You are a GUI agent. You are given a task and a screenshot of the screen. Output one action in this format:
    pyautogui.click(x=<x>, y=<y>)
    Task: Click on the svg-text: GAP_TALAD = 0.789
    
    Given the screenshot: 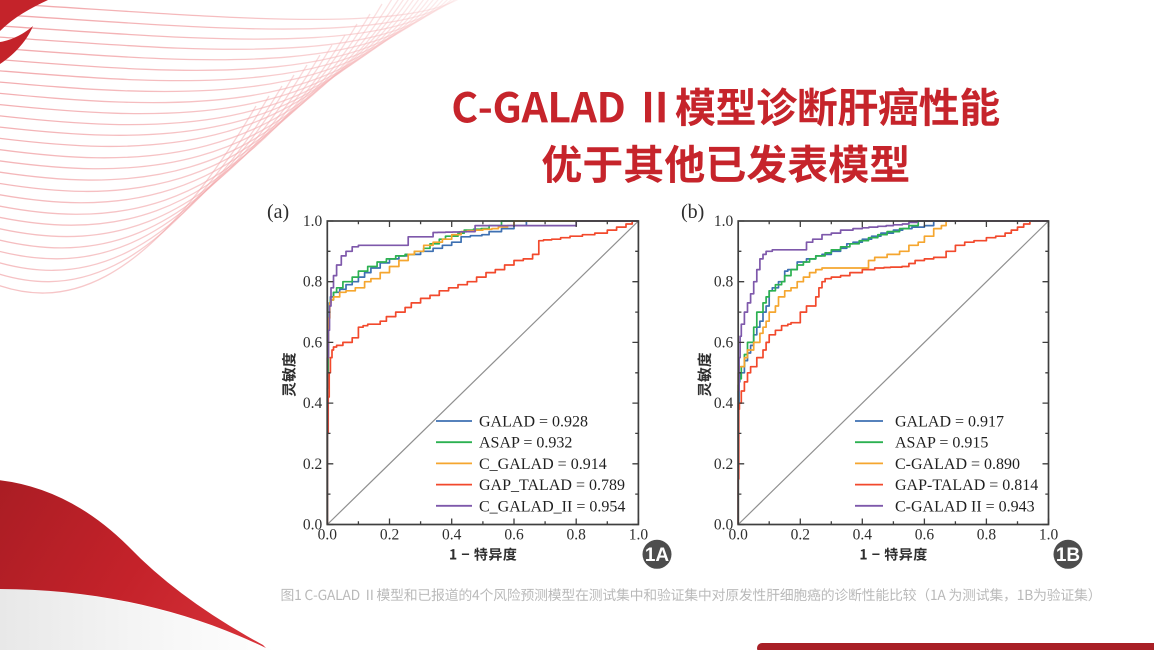 What is the action you would take?
    pyautogui.click(x=552, y=485)
    